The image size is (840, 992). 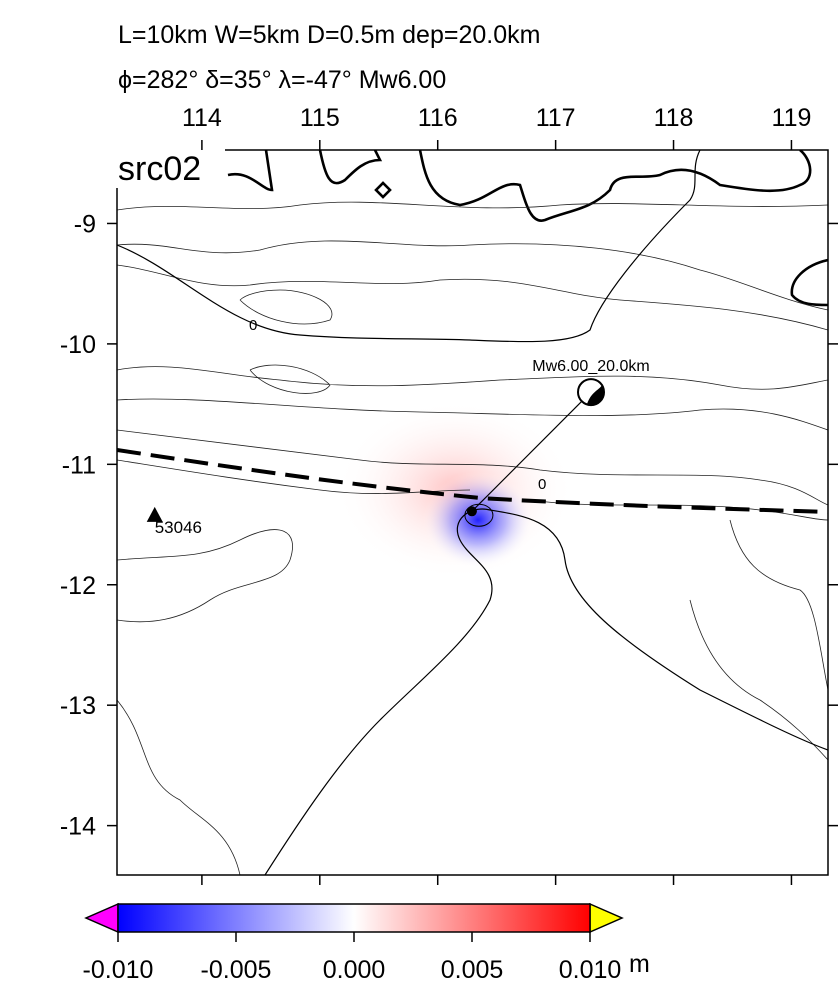 I want to click on y-tick-label: -11, so click(x=79, y=465).